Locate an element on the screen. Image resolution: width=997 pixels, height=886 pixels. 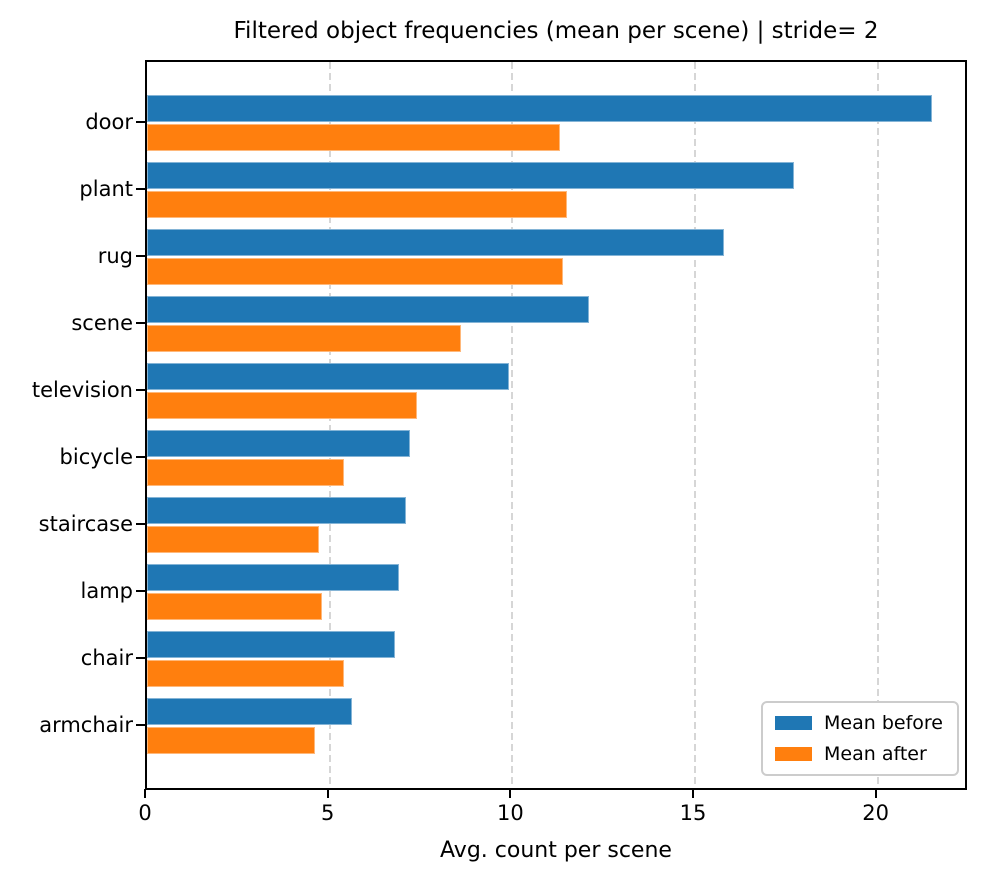
legend-label-mean-after: Mean after is located at coordinates (875, 754).